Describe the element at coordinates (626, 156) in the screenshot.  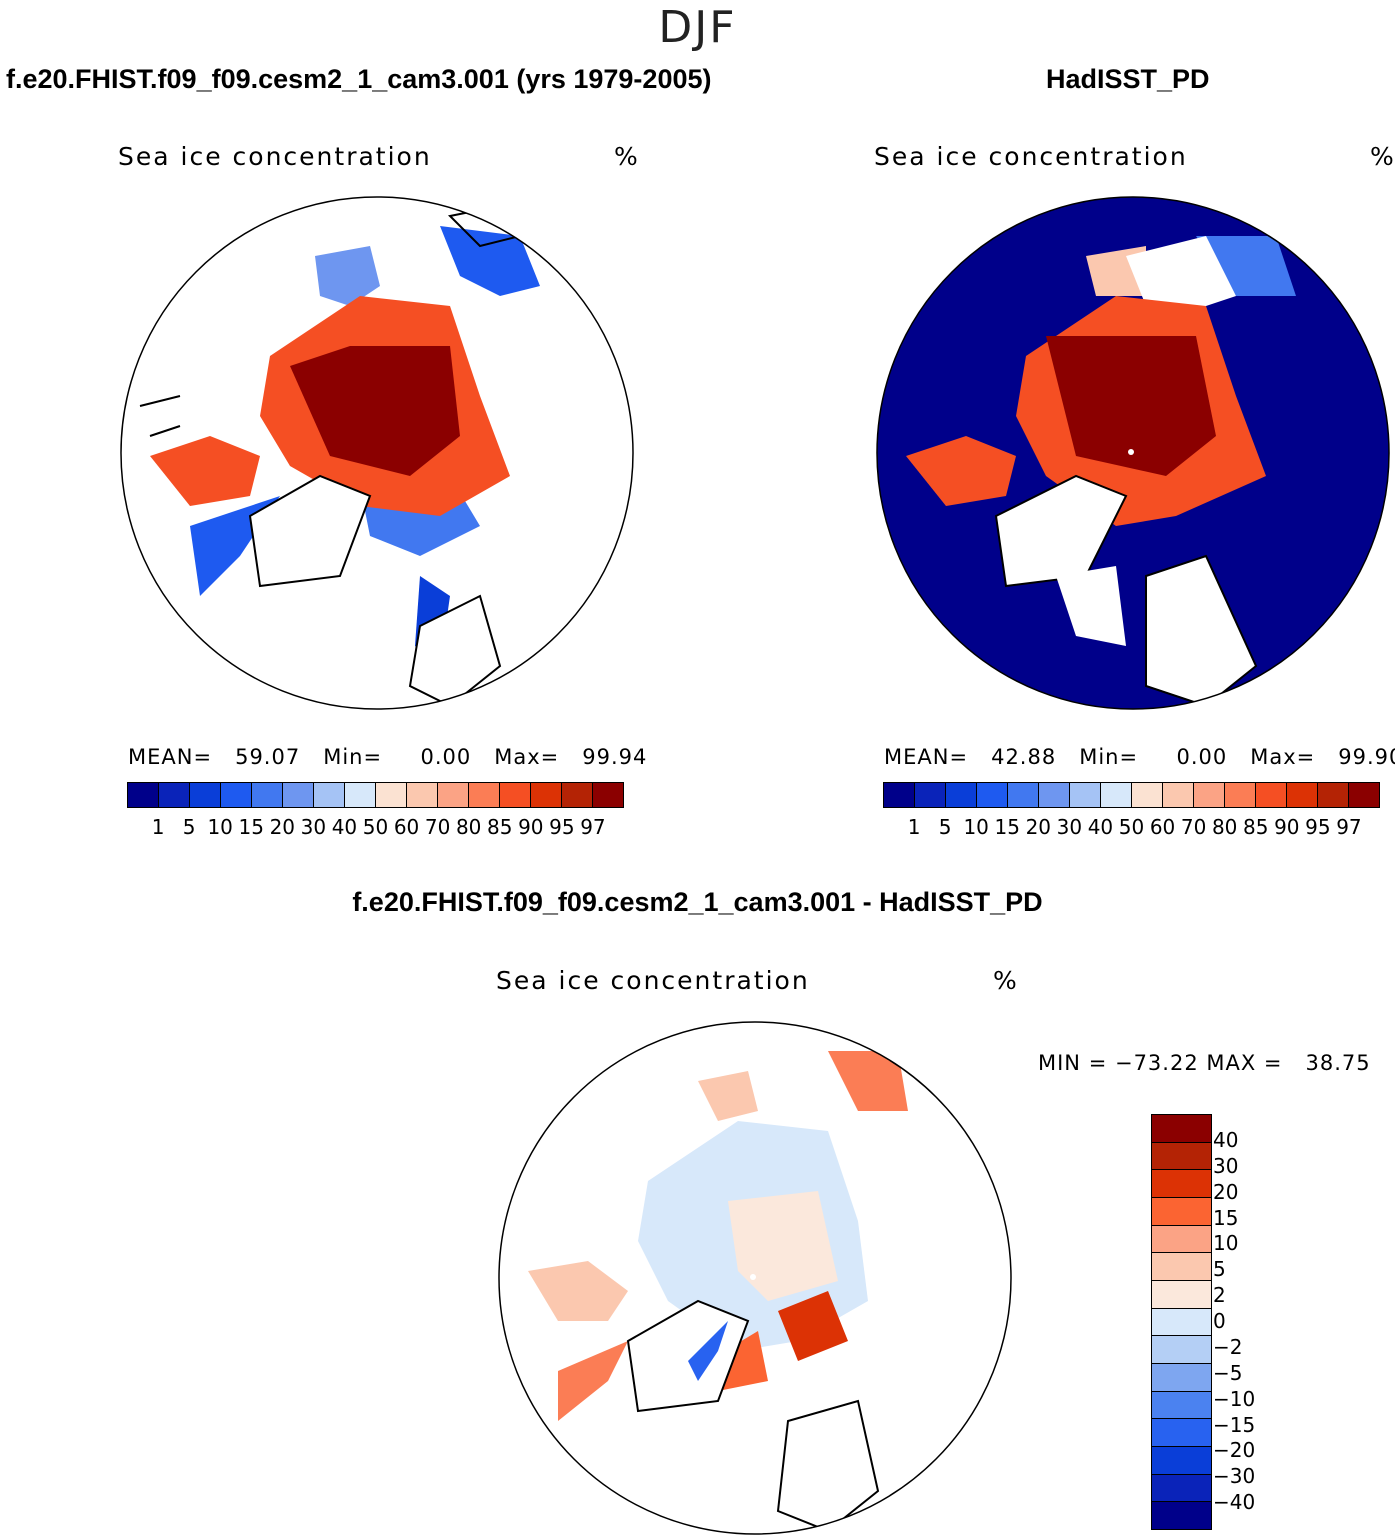
I see `panel1-units: %` at that location.